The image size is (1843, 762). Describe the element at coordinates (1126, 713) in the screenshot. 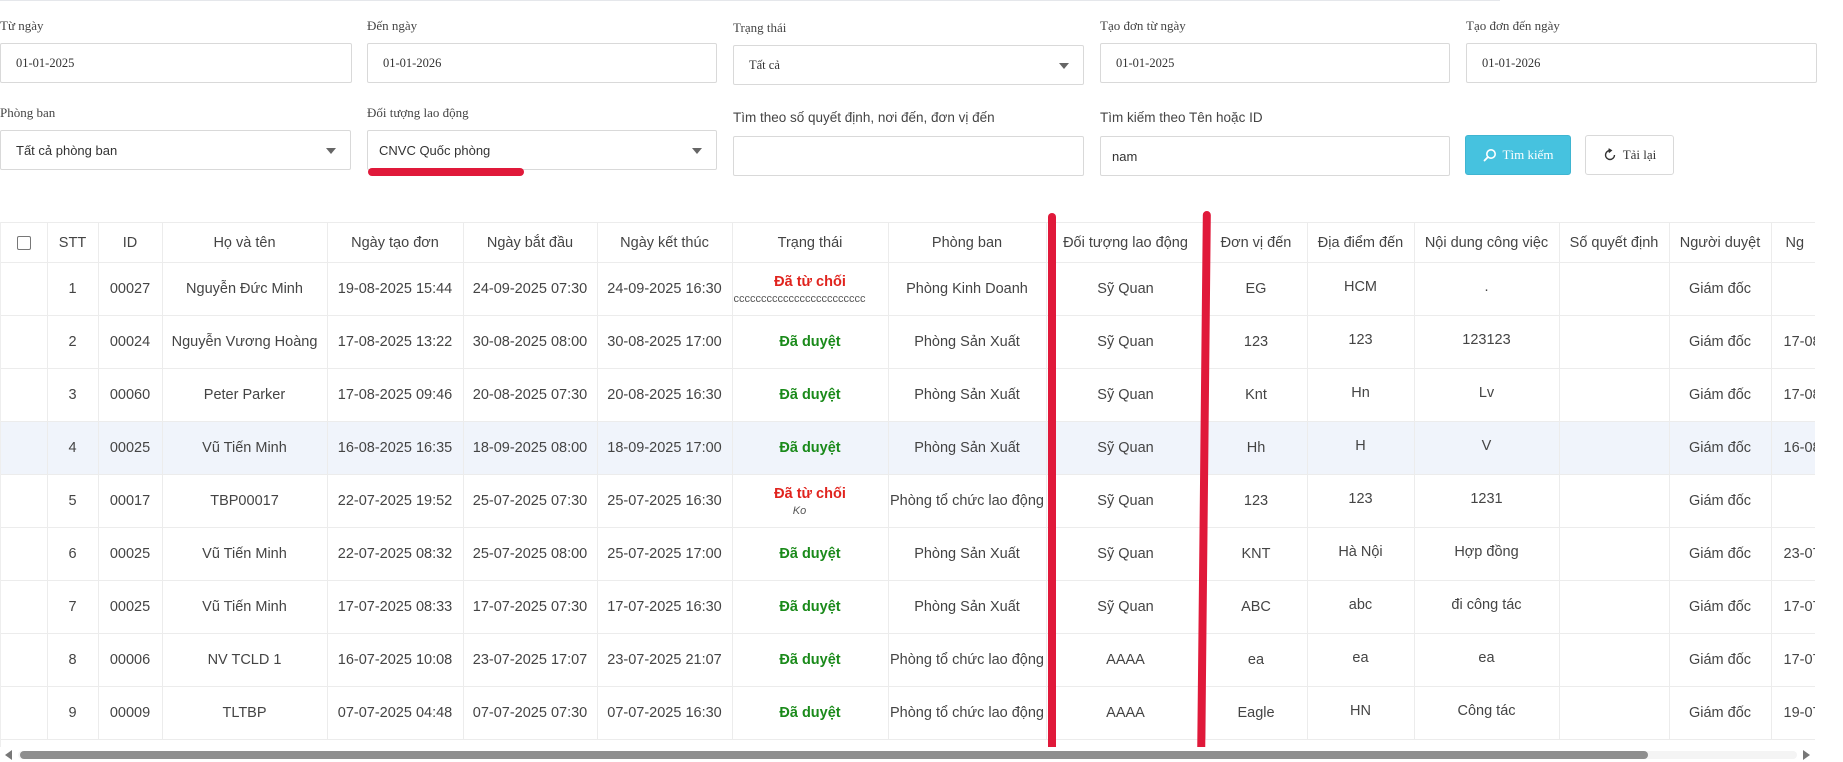

I see `cell-object: AAAA` at that location.